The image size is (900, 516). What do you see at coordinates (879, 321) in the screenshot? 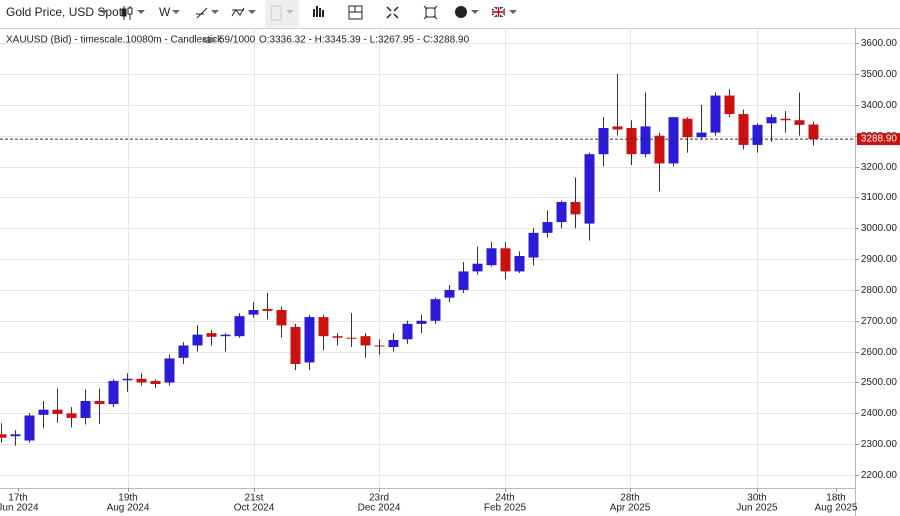
I see `y-tick-label: 2700.00` at bounding box center [879, 321].